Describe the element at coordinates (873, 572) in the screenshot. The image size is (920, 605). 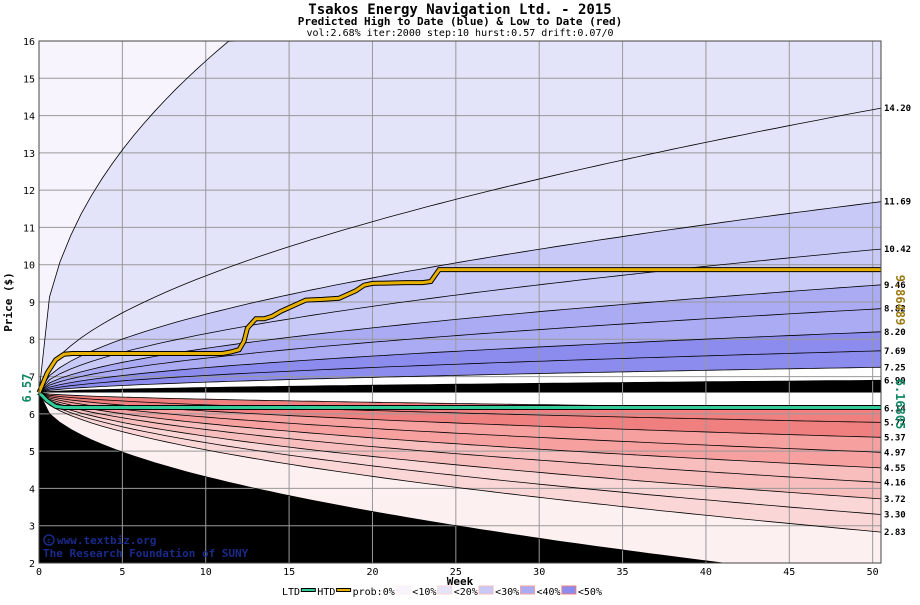
I see `x-tick-label: 50` at that location.